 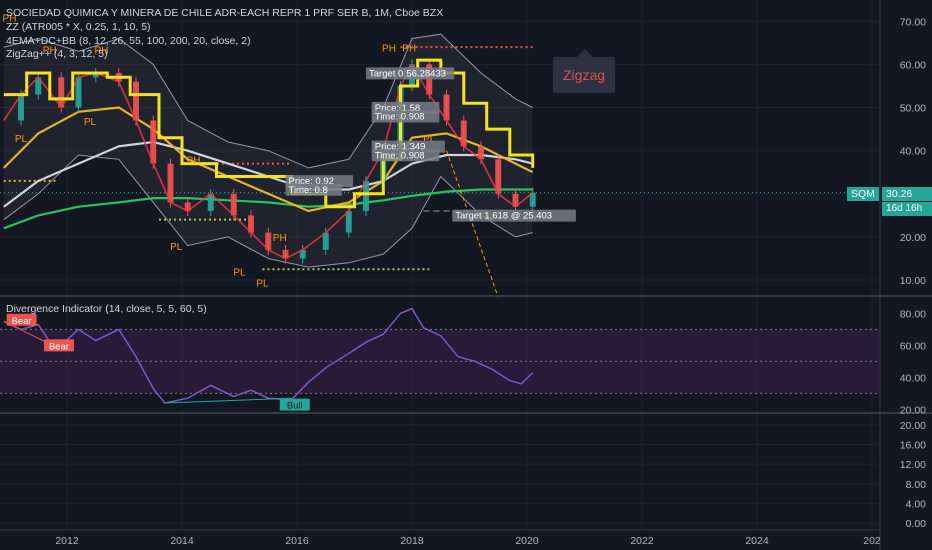 I want to click on time-tick-label: 2020, so click(x=527, y=541).